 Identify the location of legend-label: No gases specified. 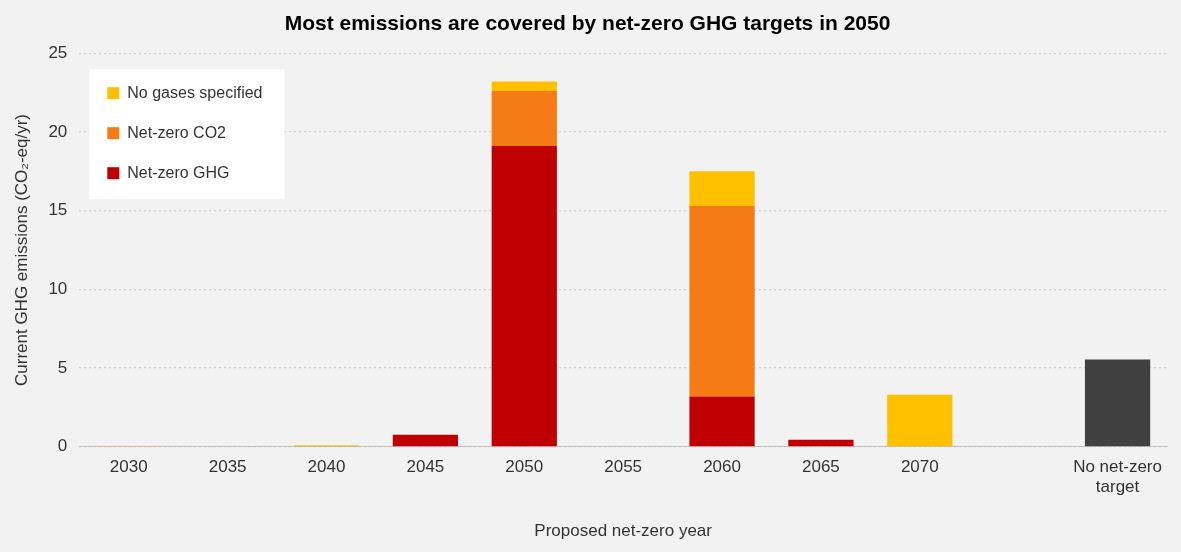
(195, 92).